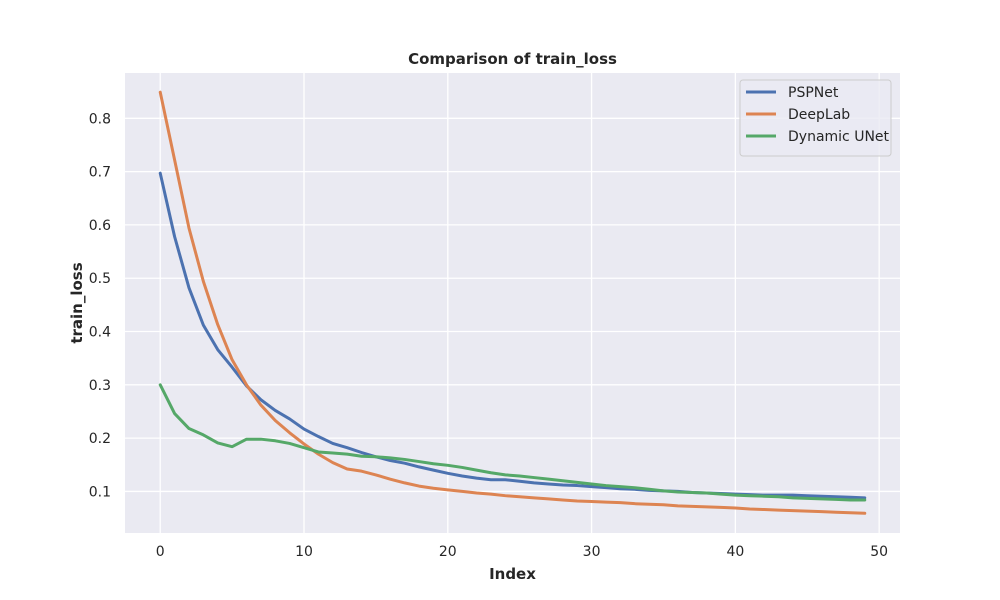 The image size is (1000, 600). What do you see at coordinates (512, 442) in the screenshot?
I see `series-line-dynamic-unet` at bounding box center [512, 442].